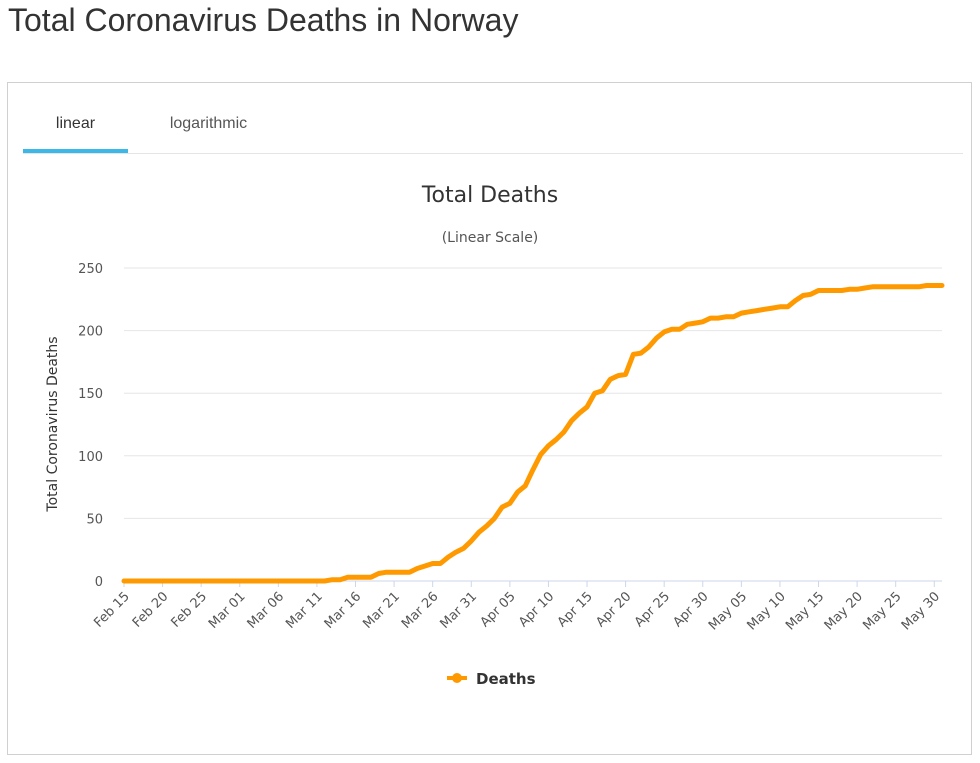  I want to click on chart-subtitle: (Linear Scale), so click(490, 238).